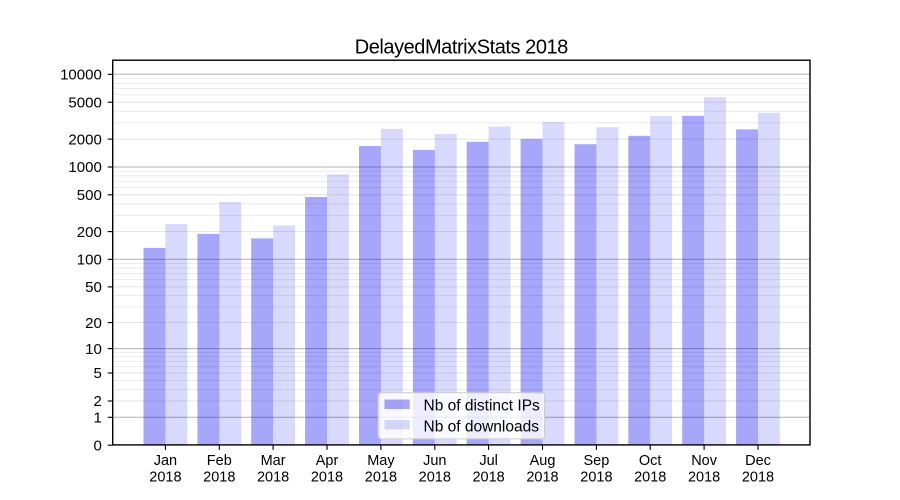  What do you see at coordinates (89, 195) in the screenshot?
I see `svg-text: 500` at bounding box center [89, 195].